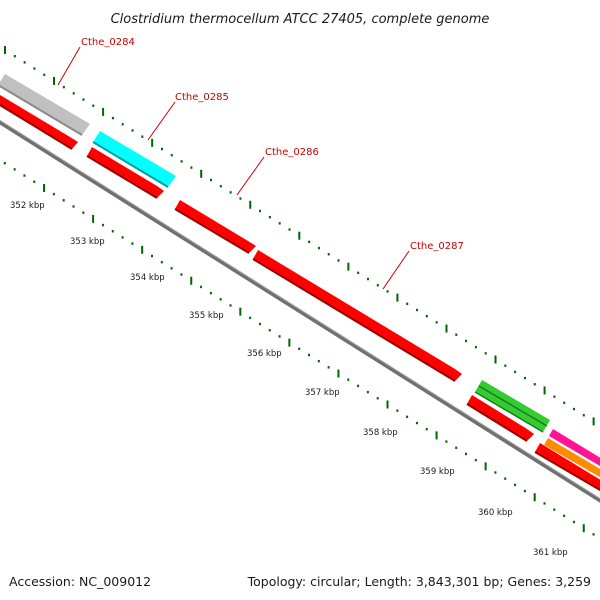 The width and height of the screenshot is (600, 600). I want to click on gene-label-cthe-0284: Cthe_0284, so click(108, 42).